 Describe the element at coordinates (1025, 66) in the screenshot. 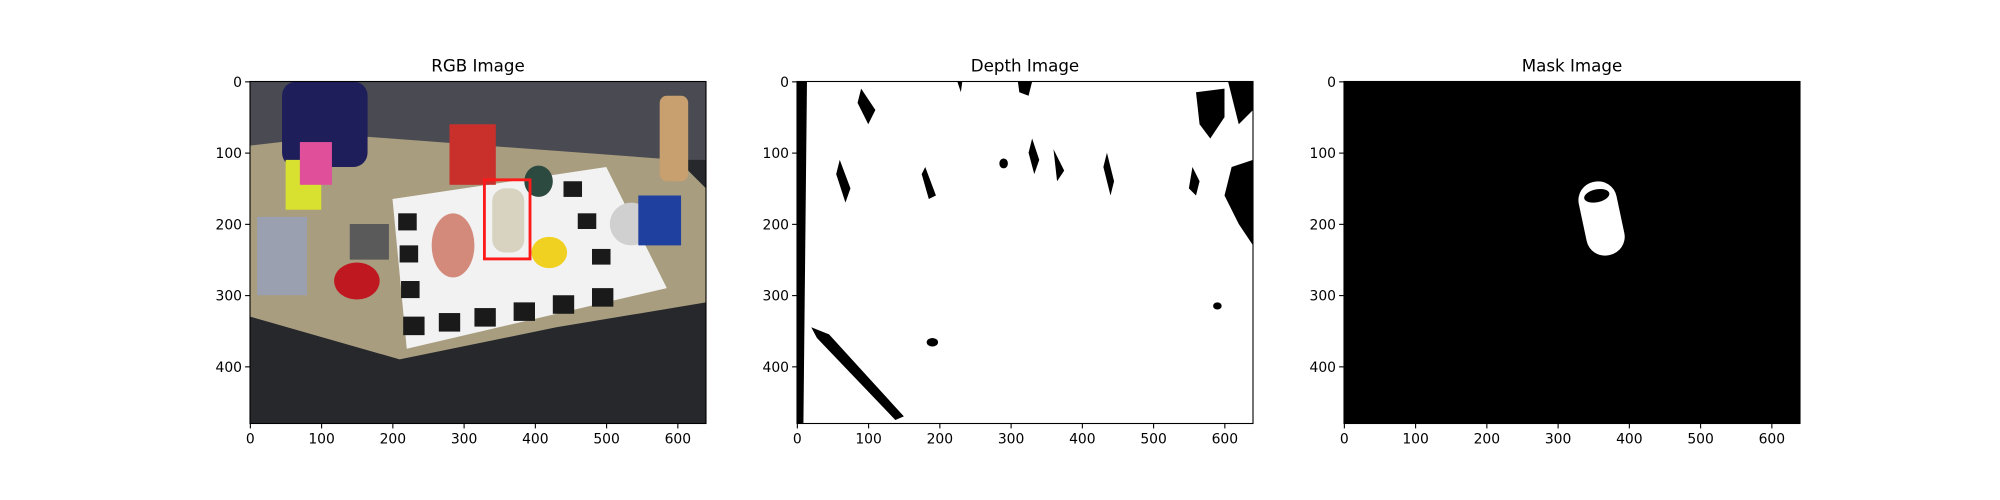

I see `chart-title: Depth Image` at that location.